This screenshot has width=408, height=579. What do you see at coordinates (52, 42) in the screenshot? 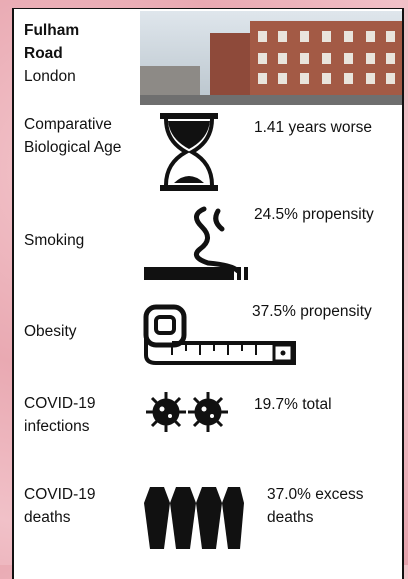
I see `title: Fulham Road` at bounding box center [52, 42].